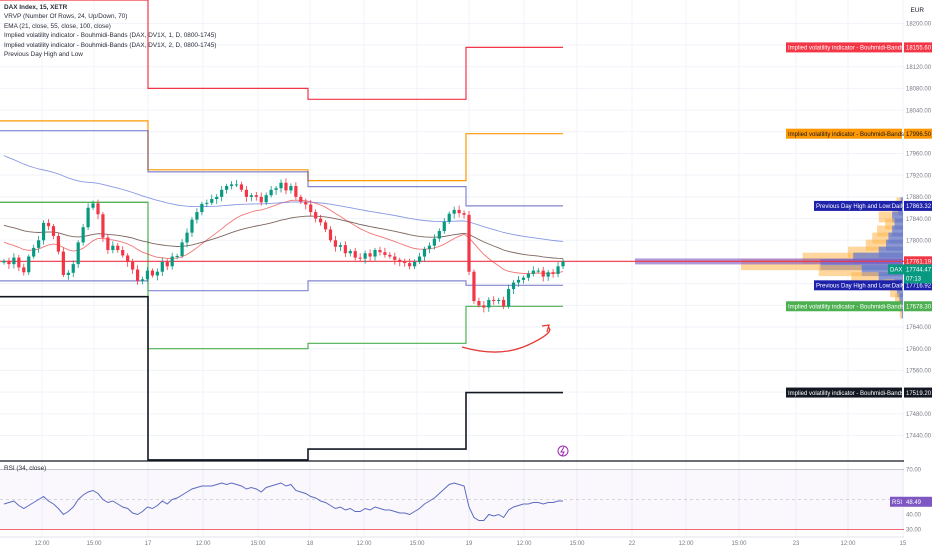  What do you see at coordinates (918, 278) in the screenshot?
I see `countdown-label-bg` at bounding box center [918, 278].